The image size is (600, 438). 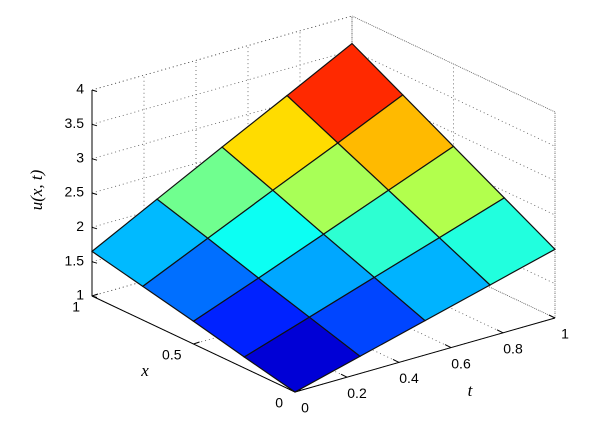 I want to click on box-edge, so click(x=425, y=355).